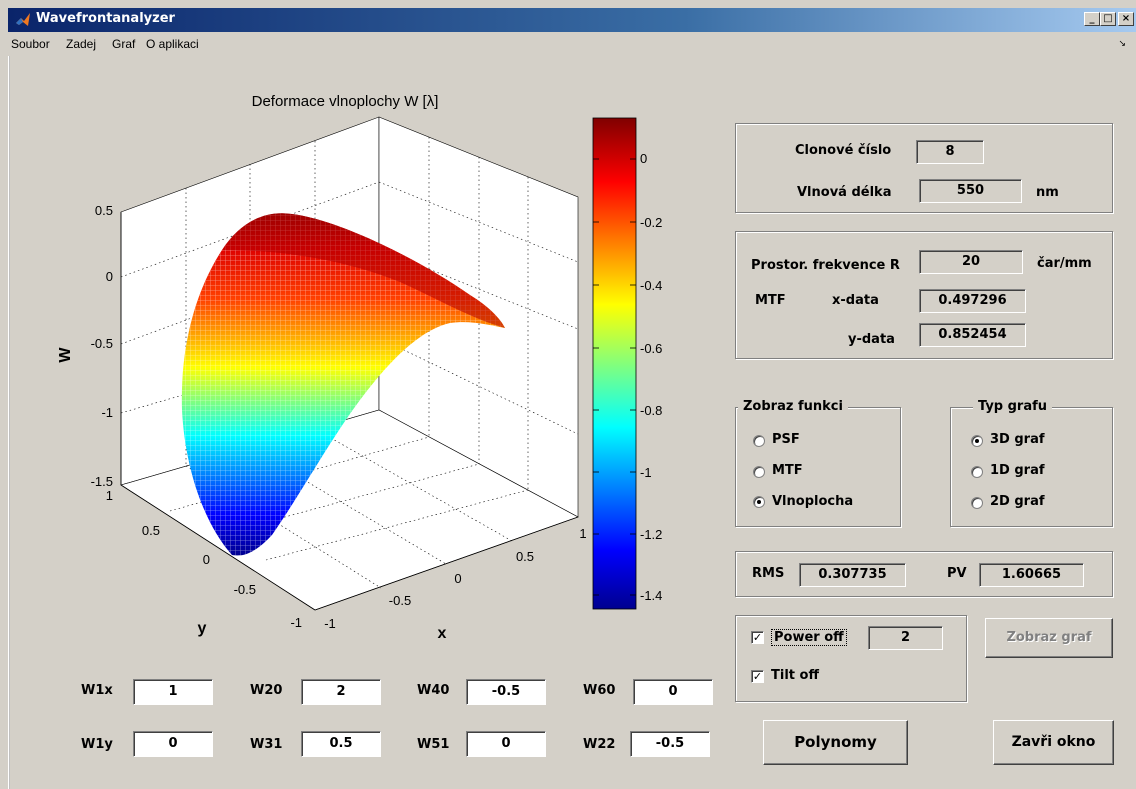  Describe the element at coordinates (795, 675) in the screenshot. I see `tilt-off-label: Tilt off` at that location.